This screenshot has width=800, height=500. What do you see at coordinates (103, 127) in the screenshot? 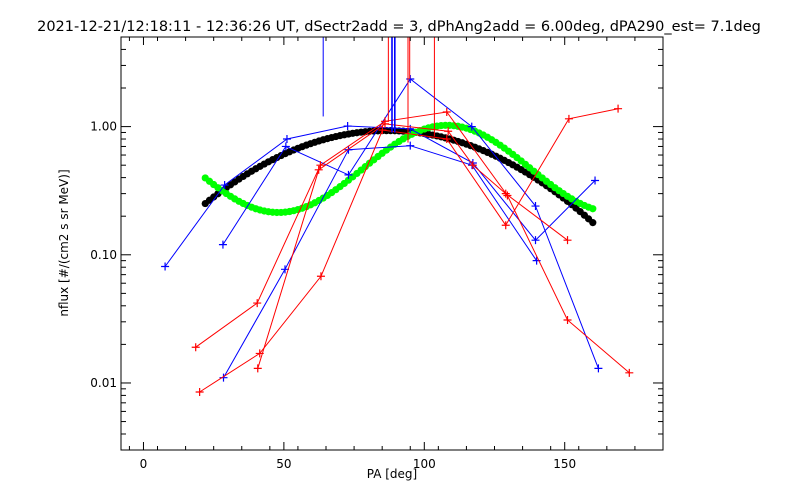
I see `y-tick-label: 1.00` at bounding box center [103, 127].